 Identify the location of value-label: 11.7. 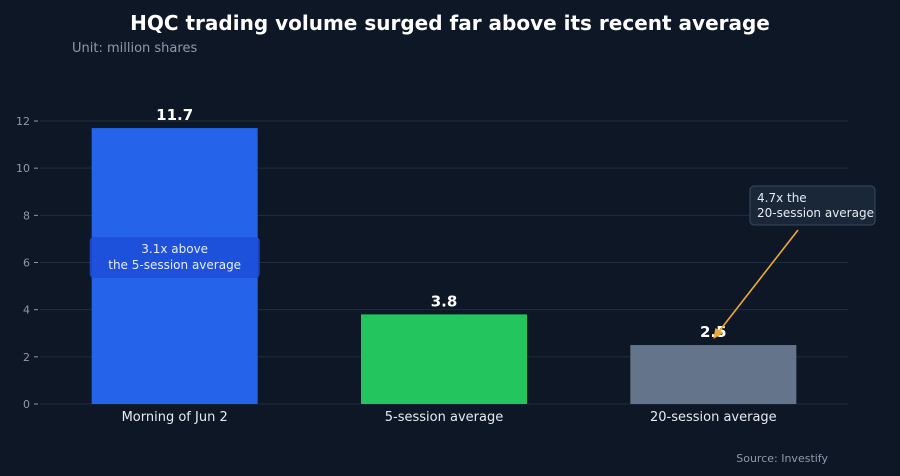
(174, 115).